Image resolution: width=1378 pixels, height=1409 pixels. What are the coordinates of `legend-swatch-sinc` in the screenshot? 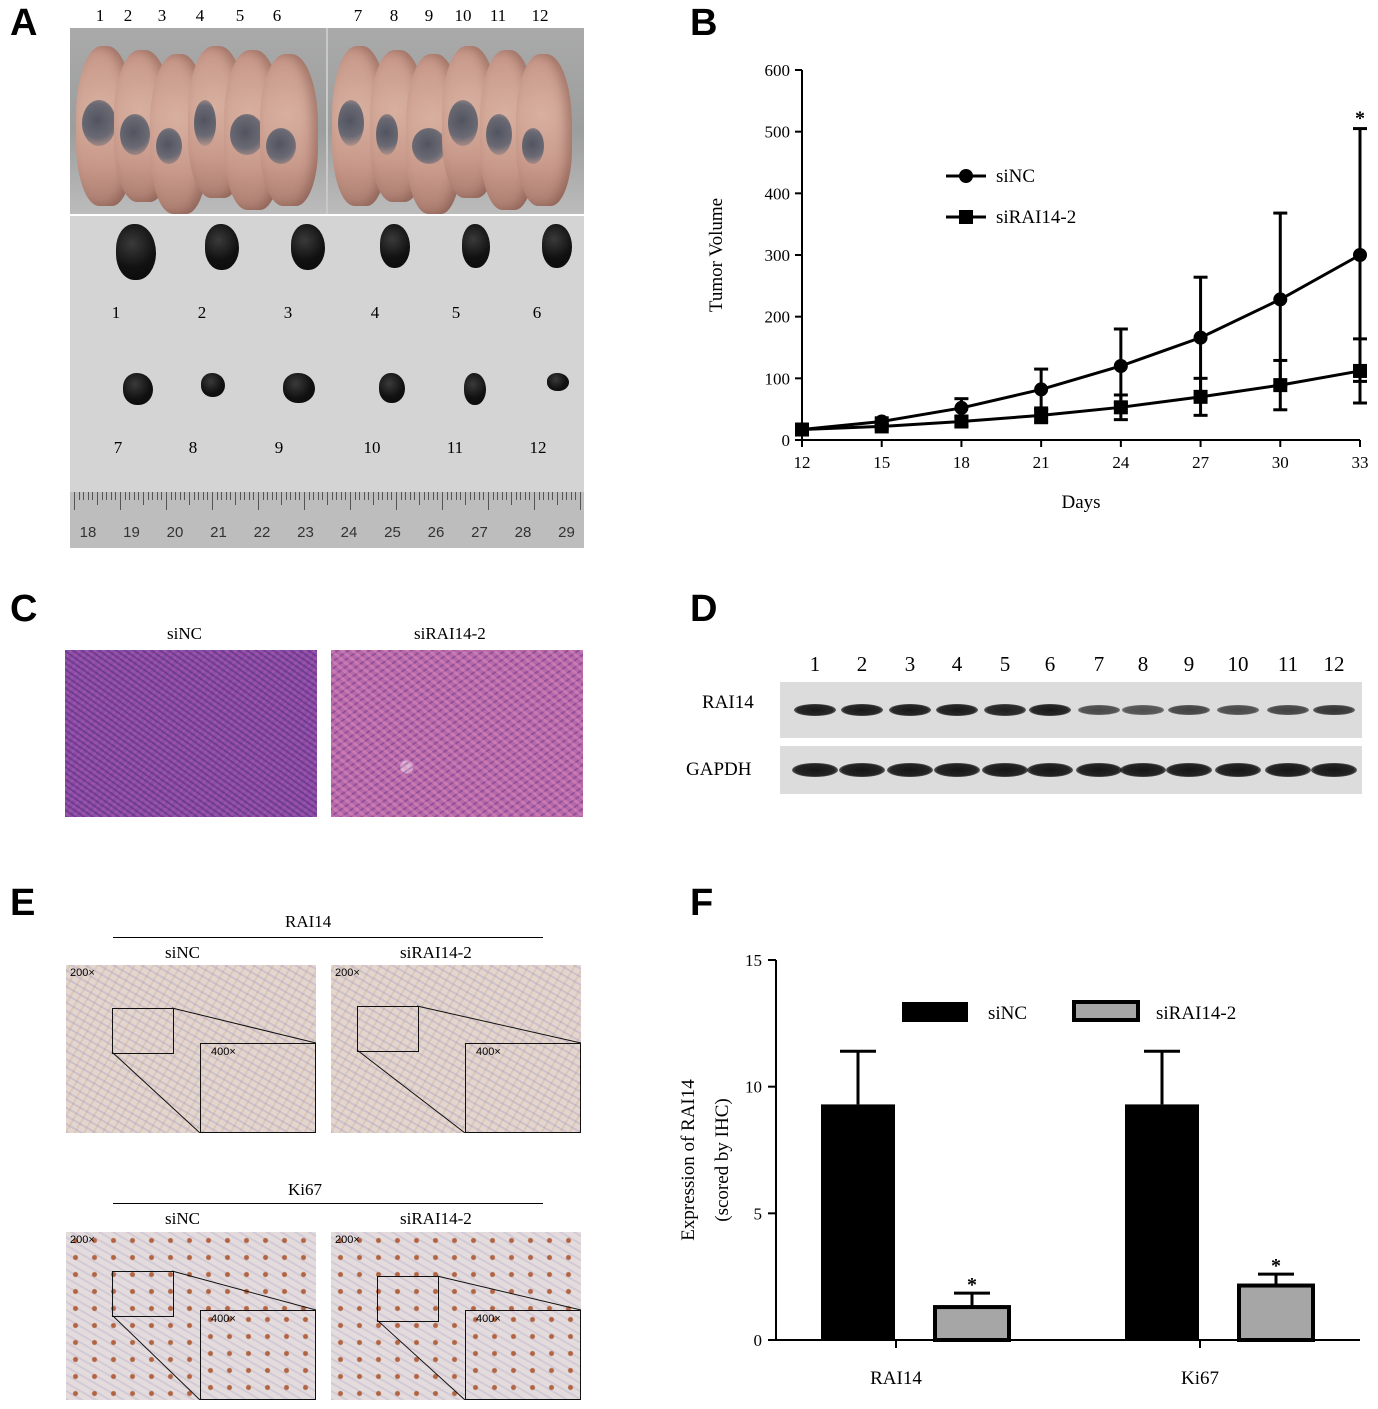 It's located at (935, 1012).